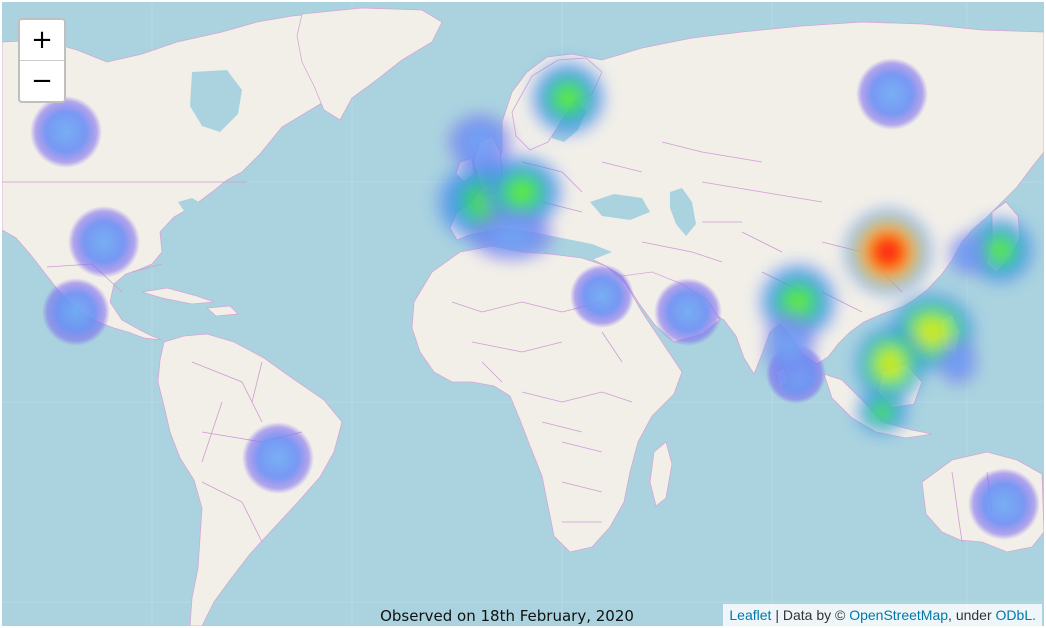 This screenshot has width=1046, height=628. What do you see at coordinates (369, 64) in the screenshot?
I see `landmass-greenland` at bounding box center [369, 64].